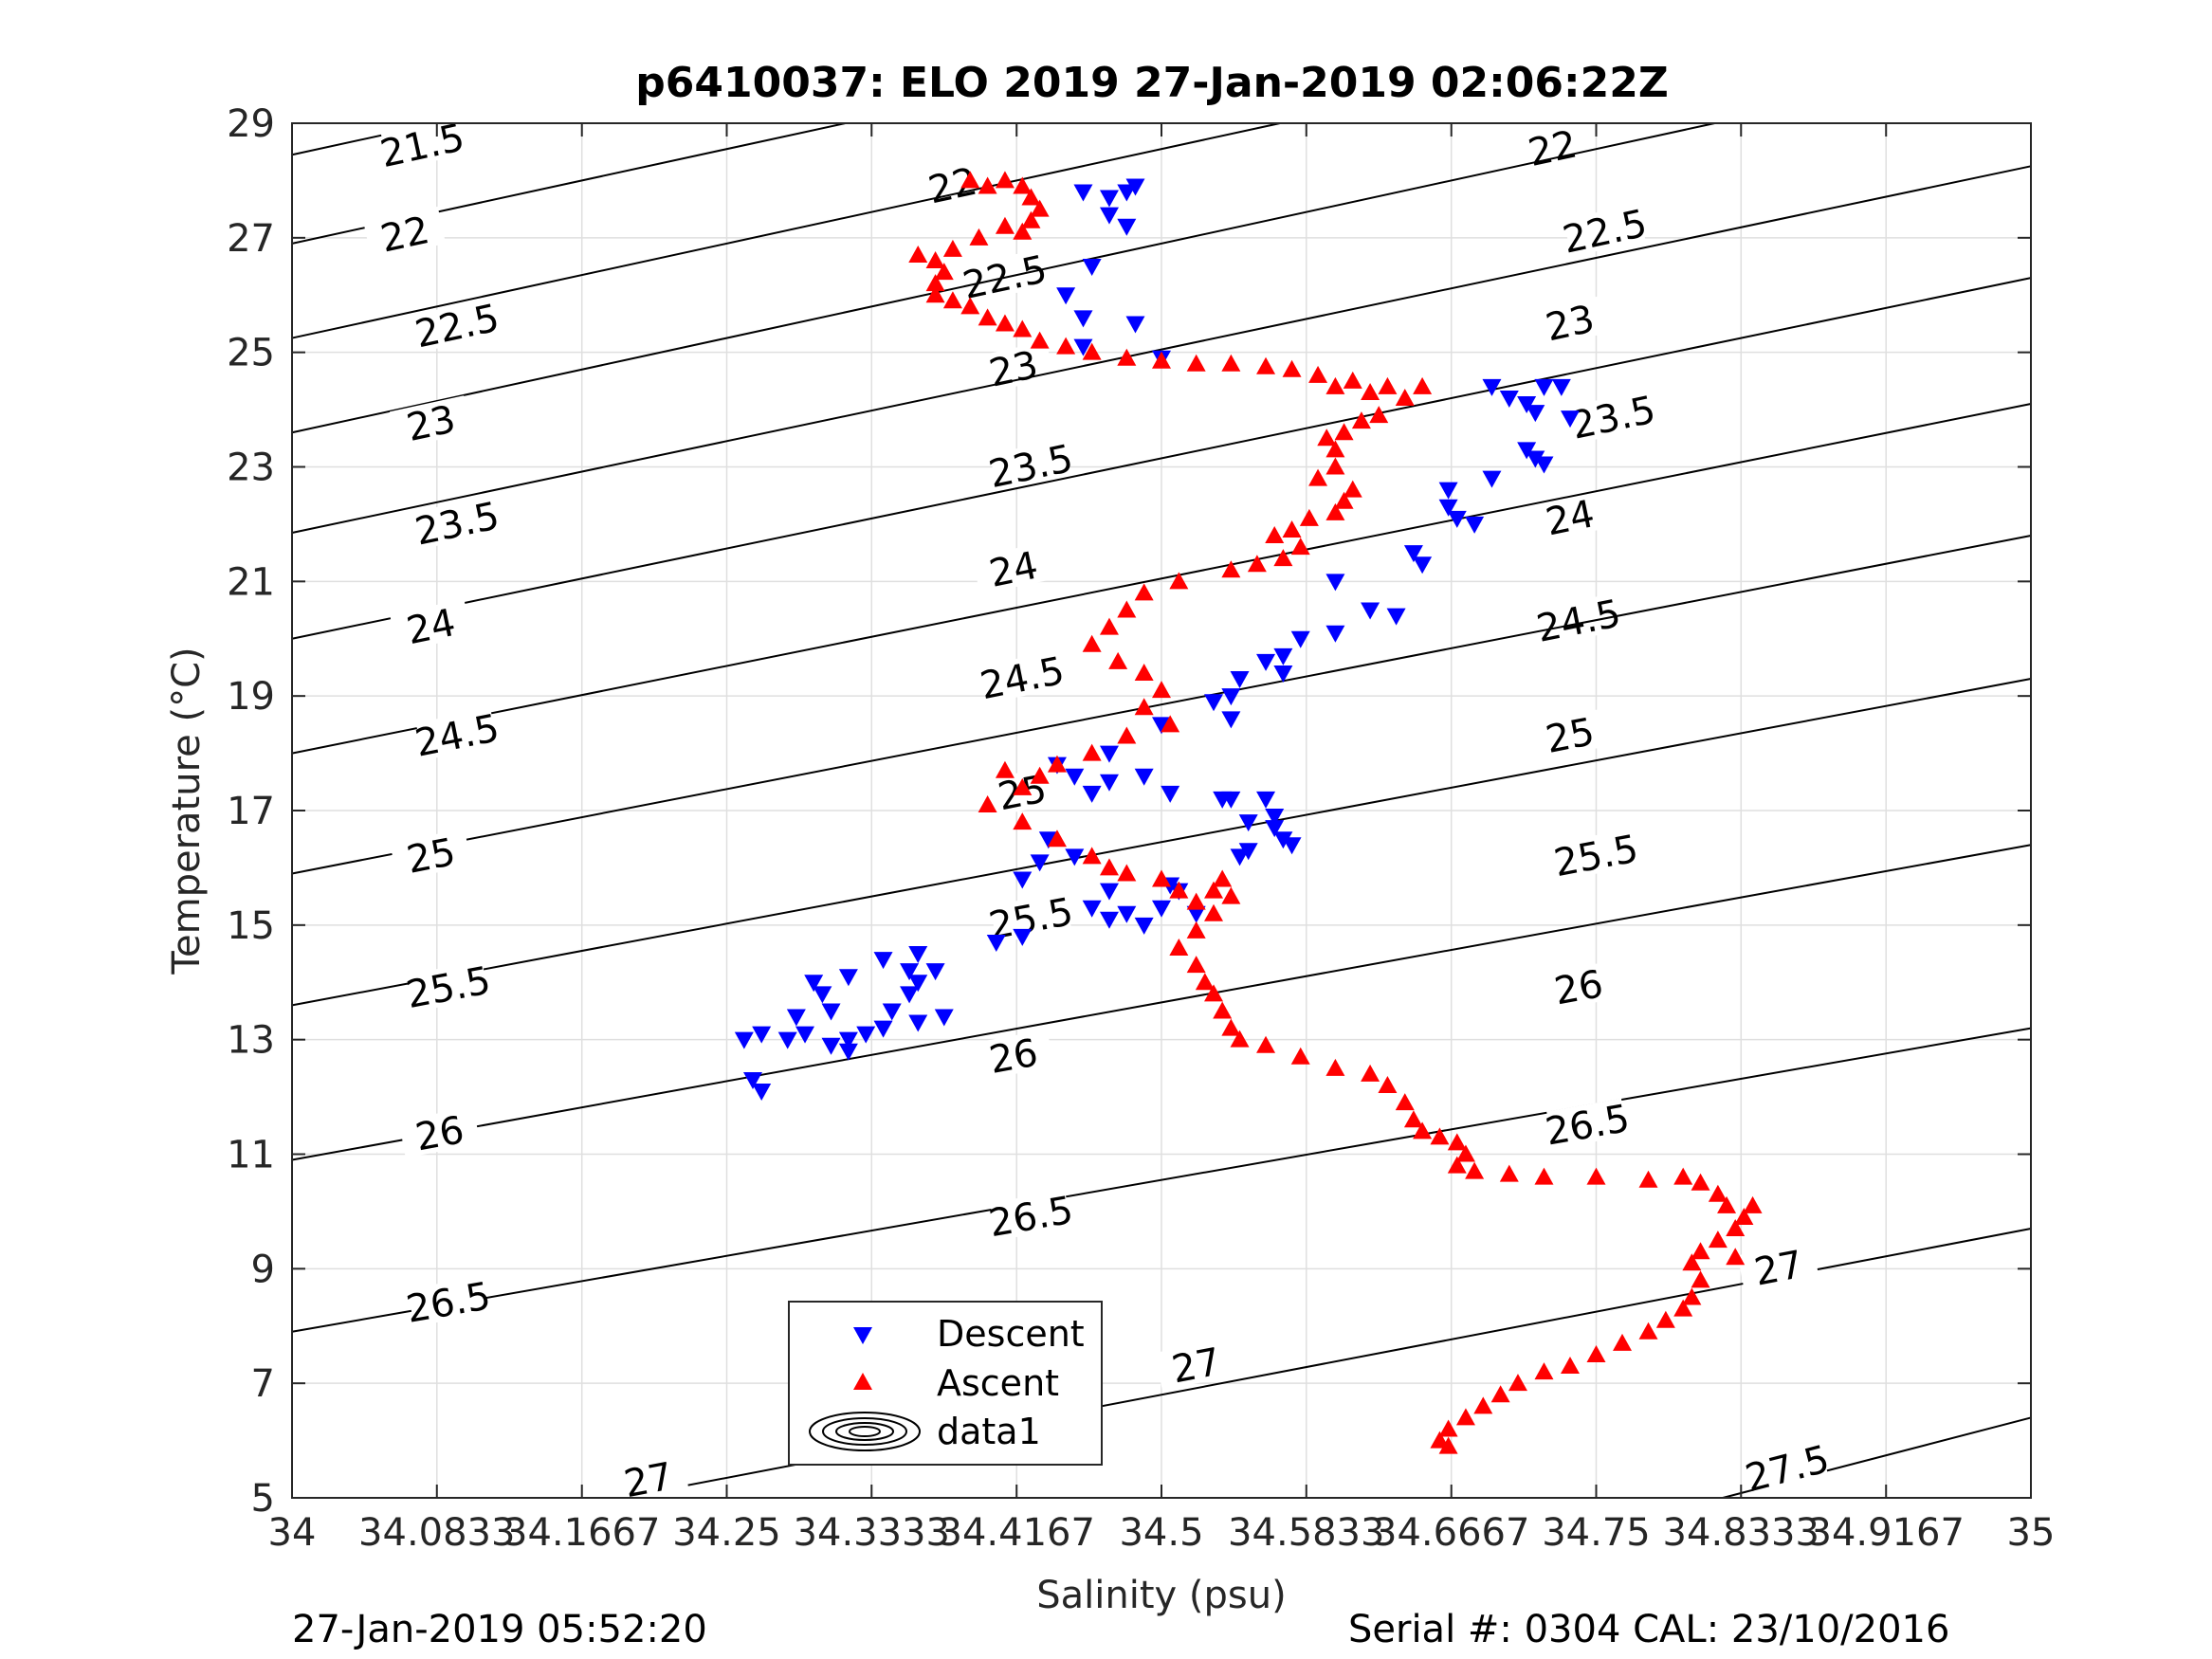 The height and width of the screenshot is (1659, 2212). I want to click on x-tick-label: 34.25, so click(726, 1533).